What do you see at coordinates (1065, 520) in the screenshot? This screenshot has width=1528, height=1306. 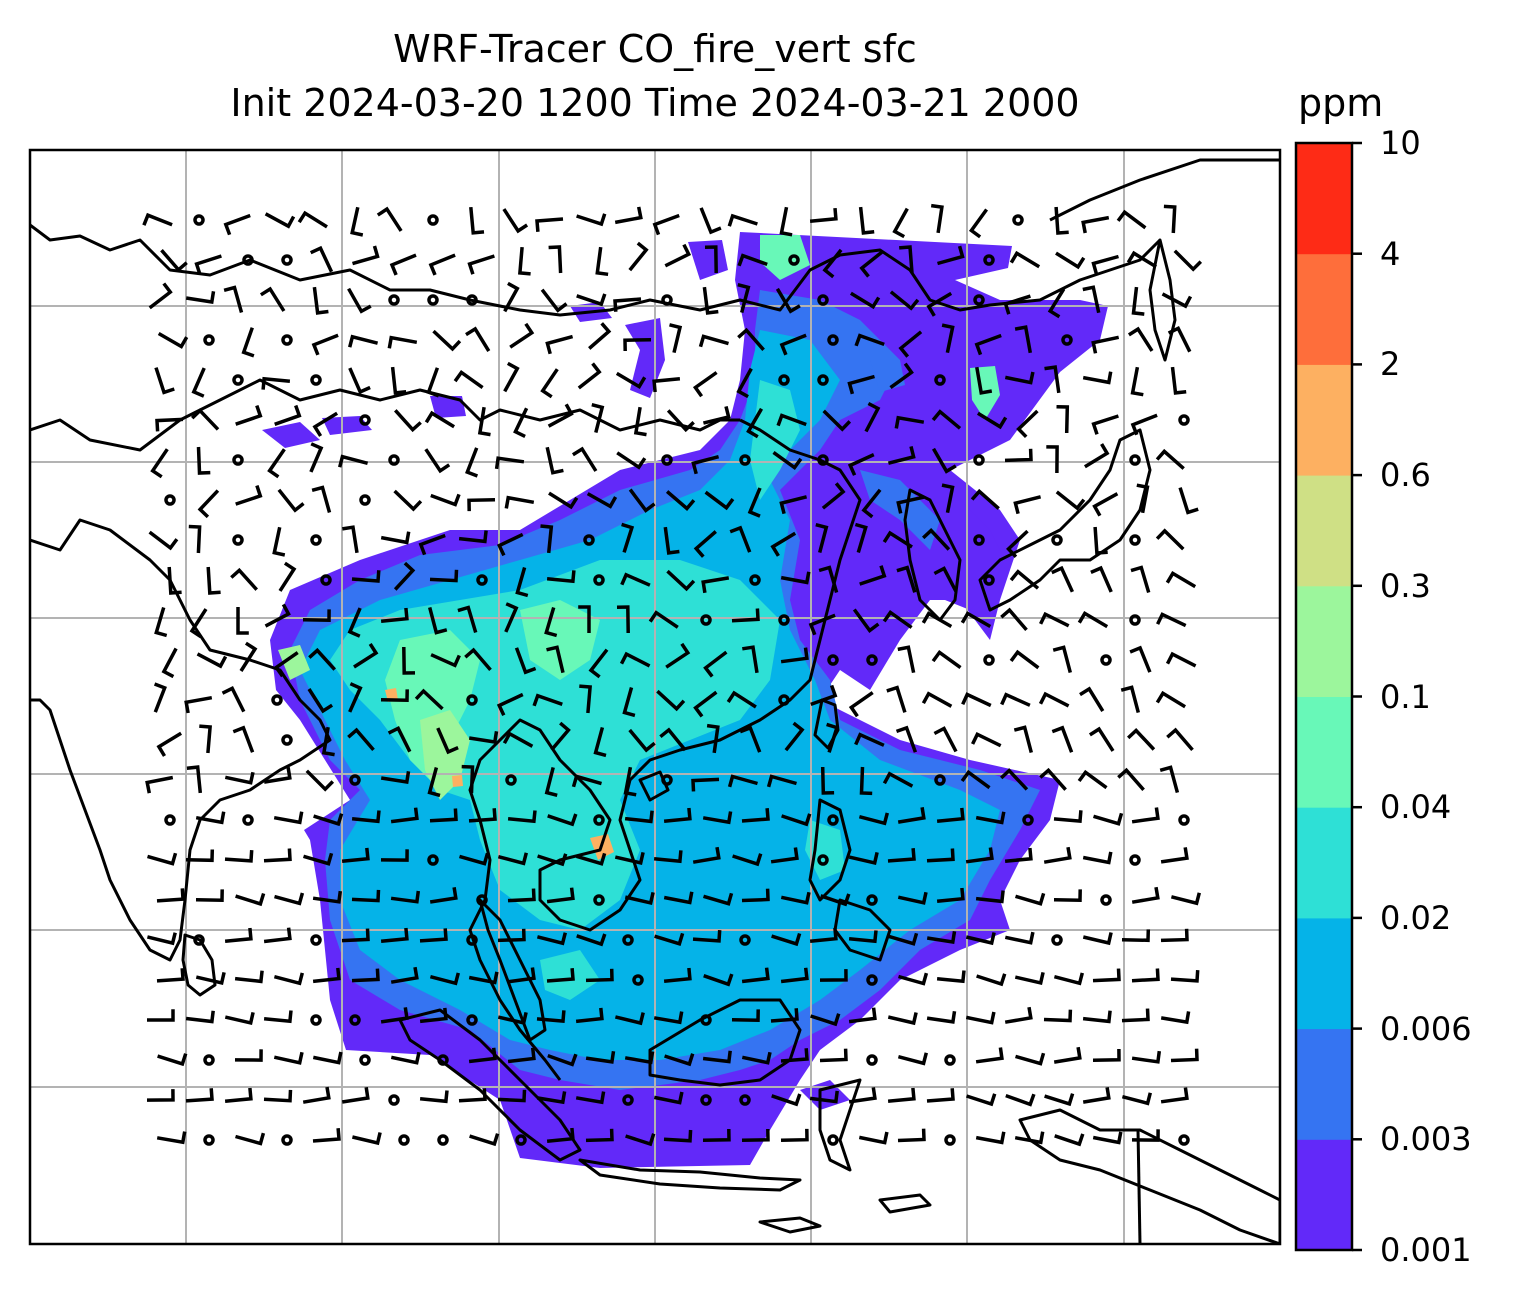 I see `coastline-japan` at bounding box center [1065, 520].